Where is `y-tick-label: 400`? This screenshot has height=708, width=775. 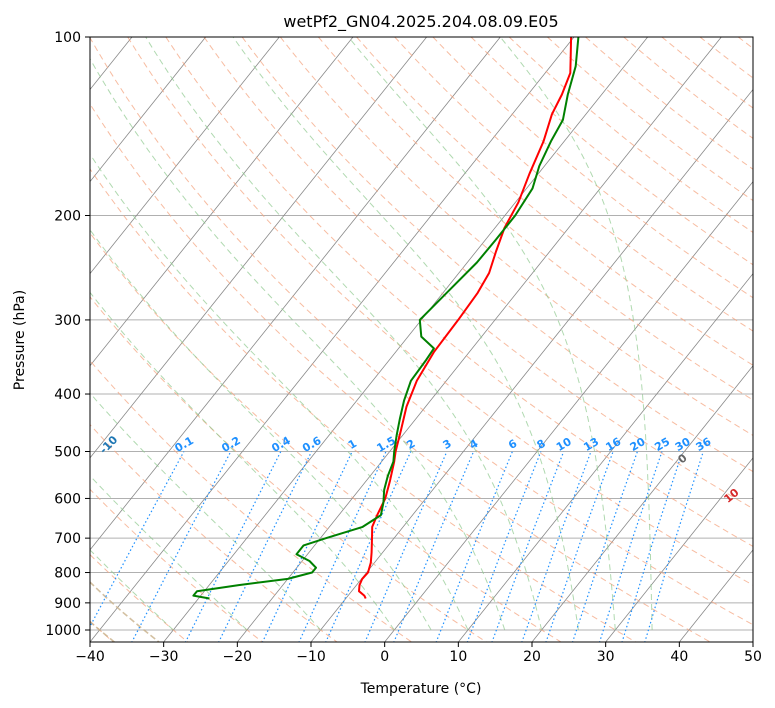 y-tick-label: 400 is located at coordinates (67, 395).